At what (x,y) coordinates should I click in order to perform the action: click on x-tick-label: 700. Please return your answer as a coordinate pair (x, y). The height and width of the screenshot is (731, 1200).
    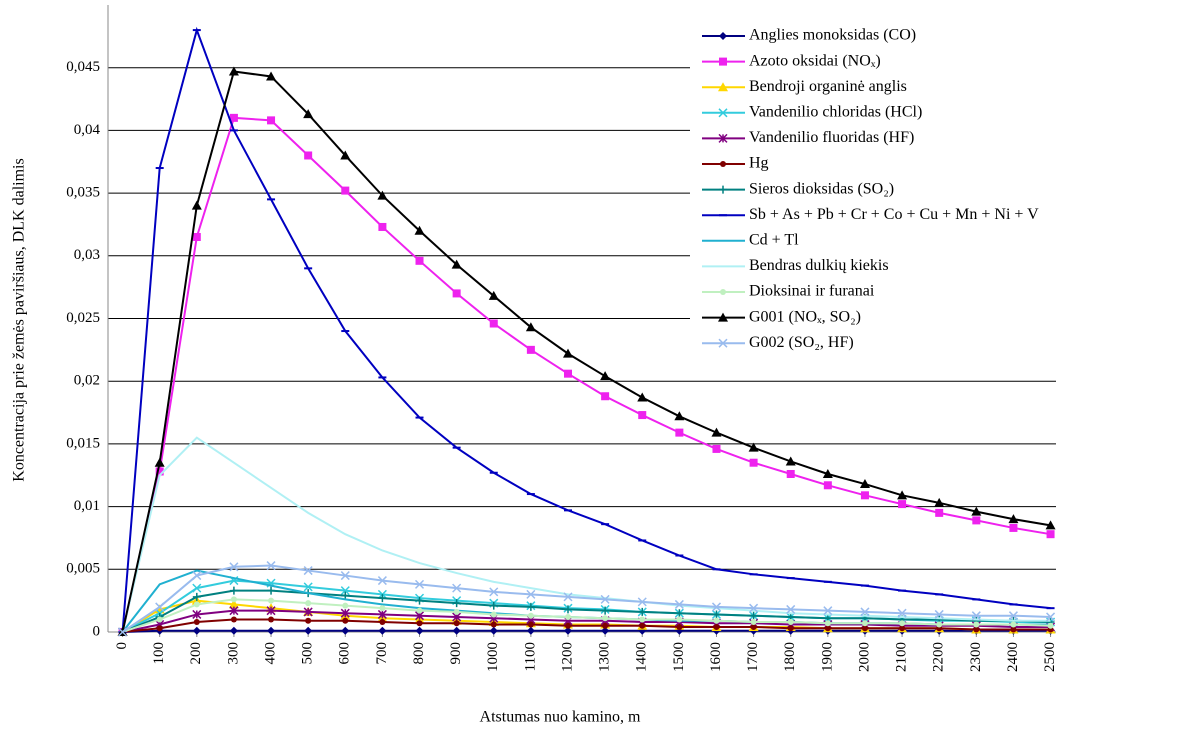
    Looking at the image, I should click on (382, 653).